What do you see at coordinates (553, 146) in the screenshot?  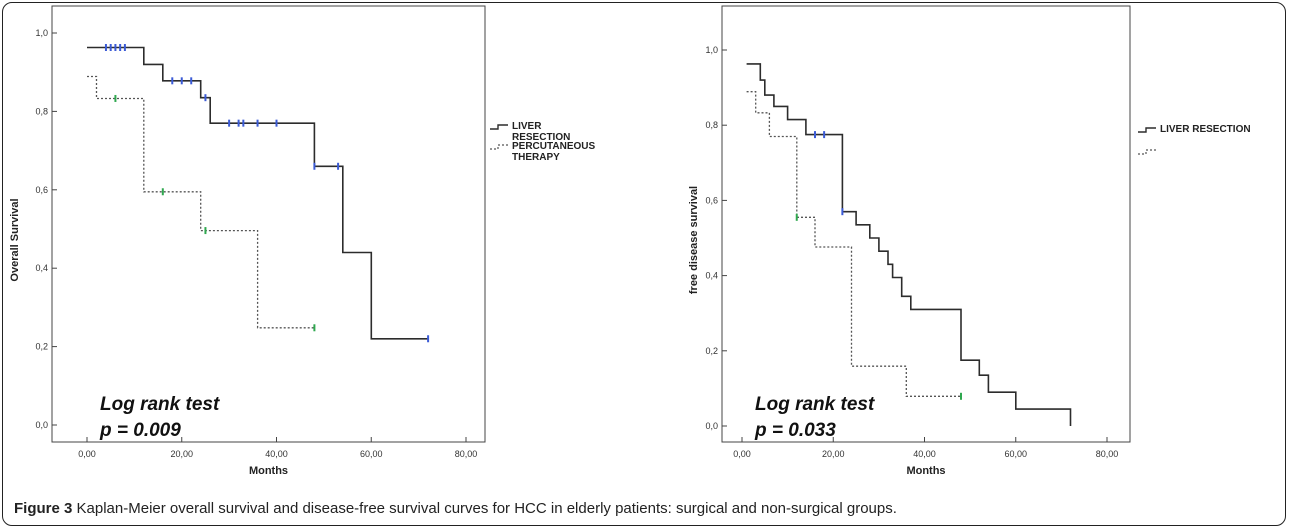 I see `legend-label: PERCUTANEOUS` at bounding box center [553, 146].